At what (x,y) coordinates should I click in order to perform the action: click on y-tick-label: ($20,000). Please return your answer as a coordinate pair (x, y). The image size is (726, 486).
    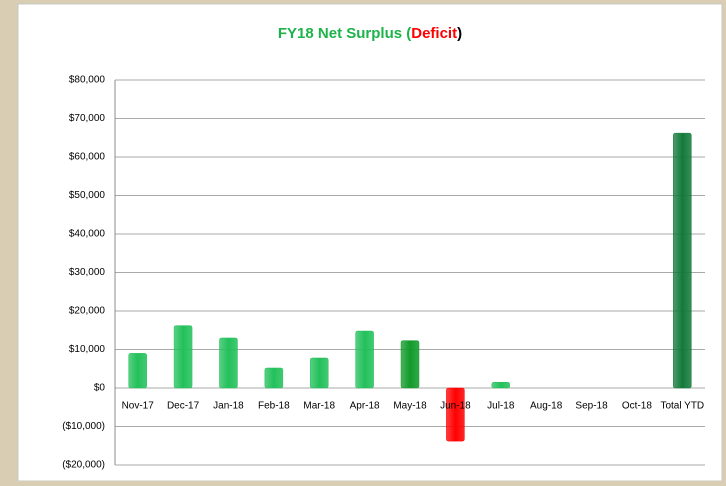
    Looking at the image, I should click on (83, 465).